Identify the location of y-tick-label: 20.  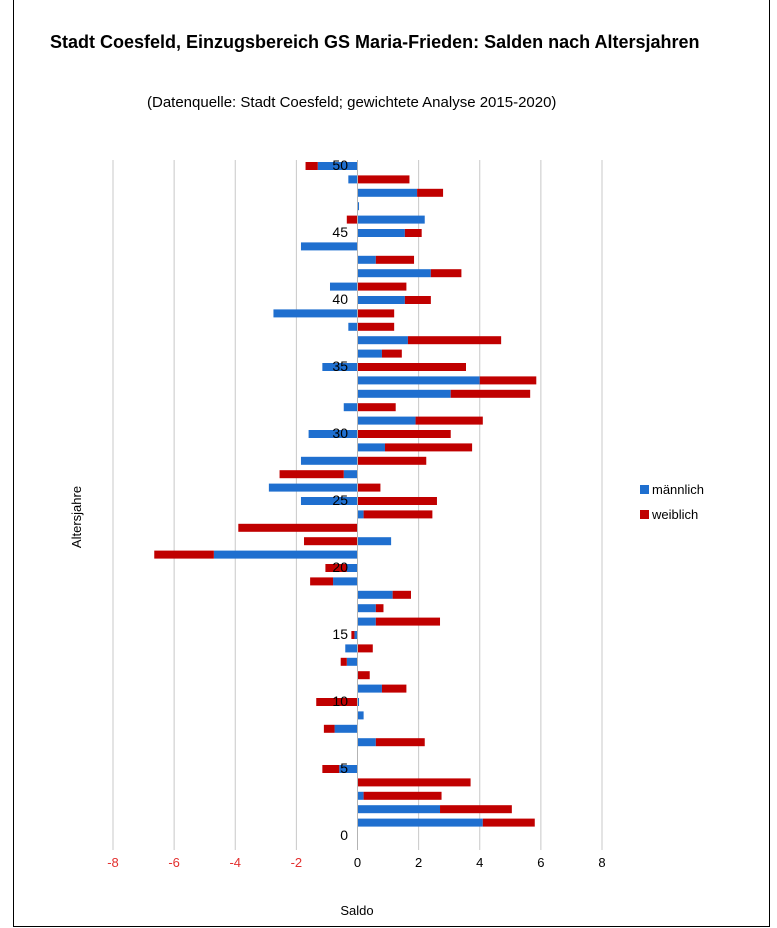
(340, 567).